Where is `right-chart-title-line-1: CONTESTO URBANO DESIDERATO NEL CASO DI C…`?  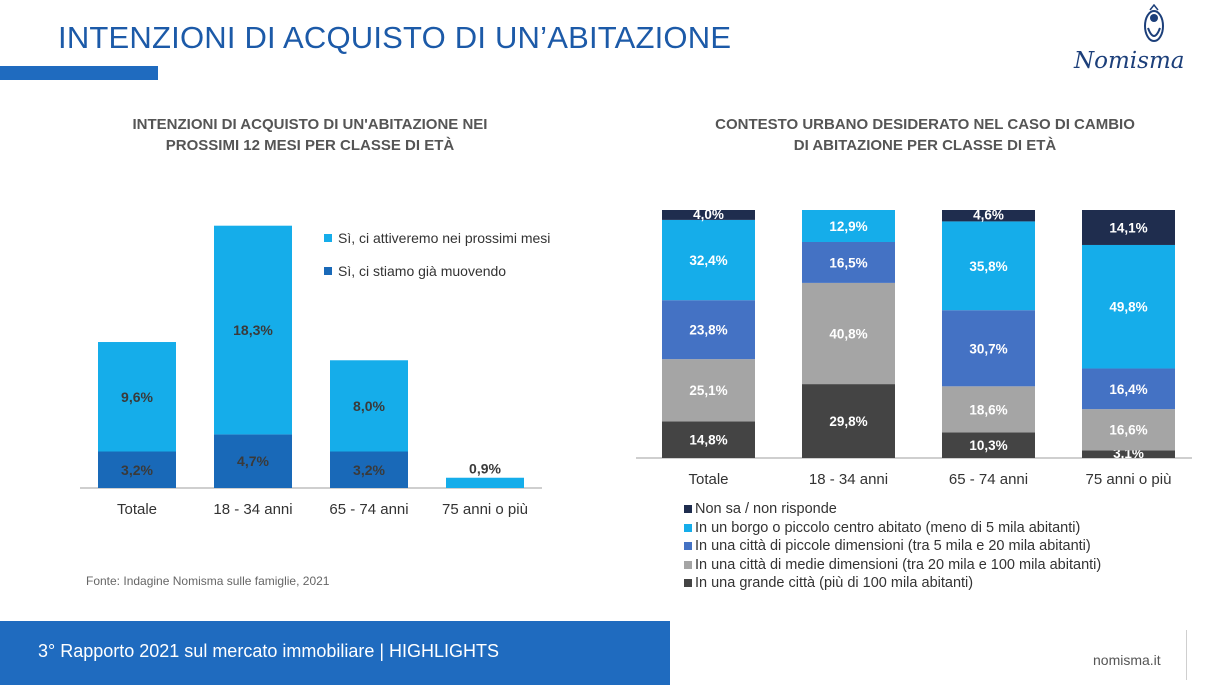 right-chart-title-line-1: CONTESTO URBANO DESIDERATO NEL CASO DI C… is located at coordinates (925, 124).